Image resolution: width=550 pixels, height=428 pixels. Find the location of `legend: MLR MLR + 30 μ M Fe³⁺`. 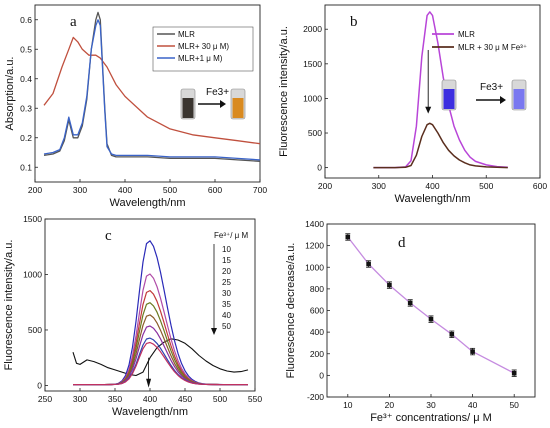

legend: MLR MLR + 30 μ M Fe³⁺ is located at coordinates (479, 41).